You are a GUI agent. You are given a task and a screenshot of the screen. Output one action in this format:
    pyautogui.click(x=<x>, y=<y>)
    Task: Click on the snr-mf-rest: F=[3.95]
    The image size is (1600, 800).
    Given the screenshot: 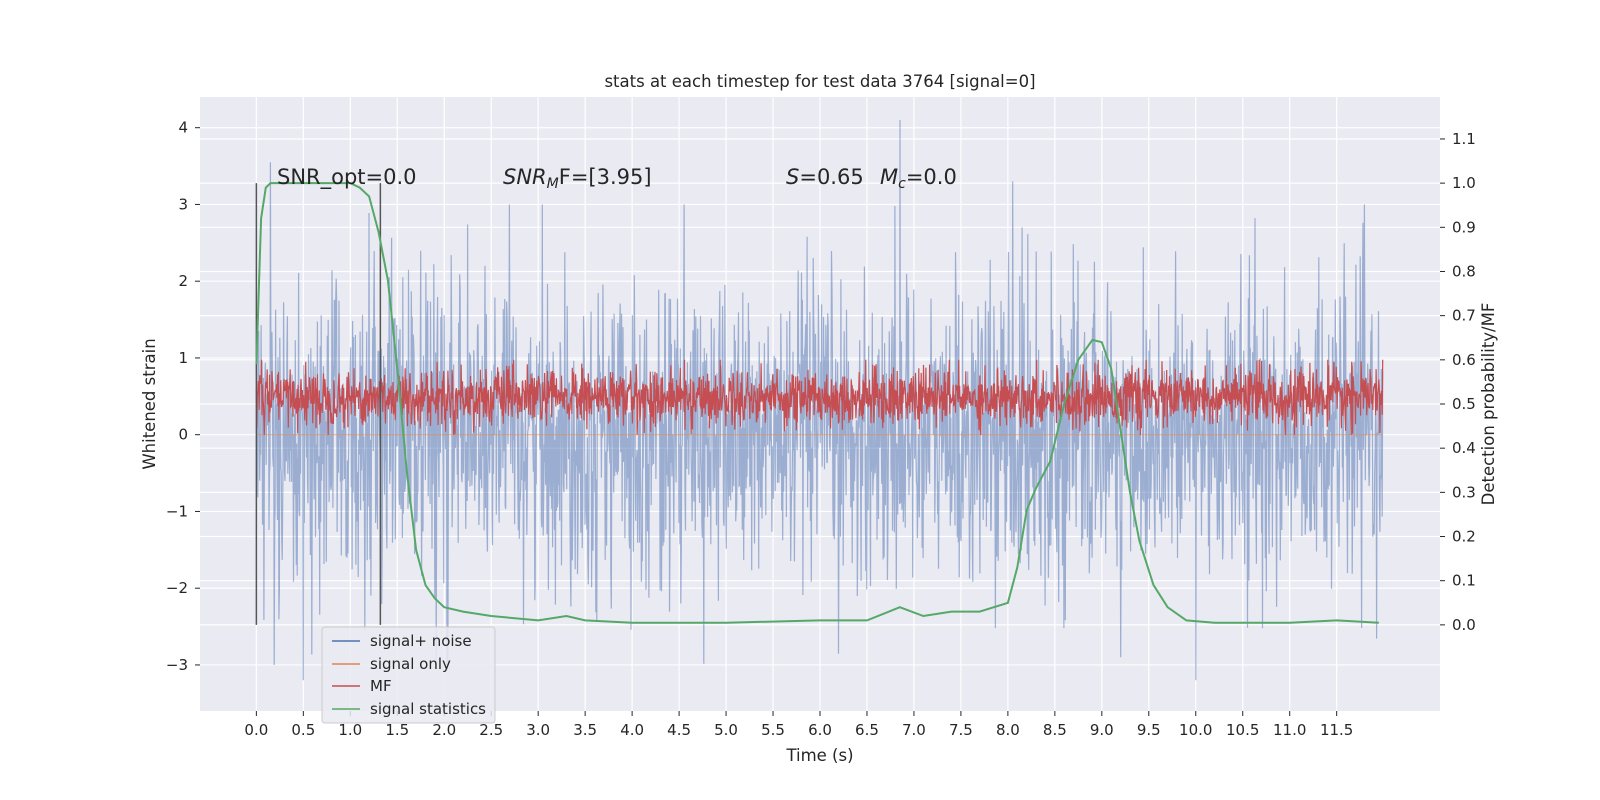 What is the action you would take?
    pyautogui.click(x=605, y=177)
    